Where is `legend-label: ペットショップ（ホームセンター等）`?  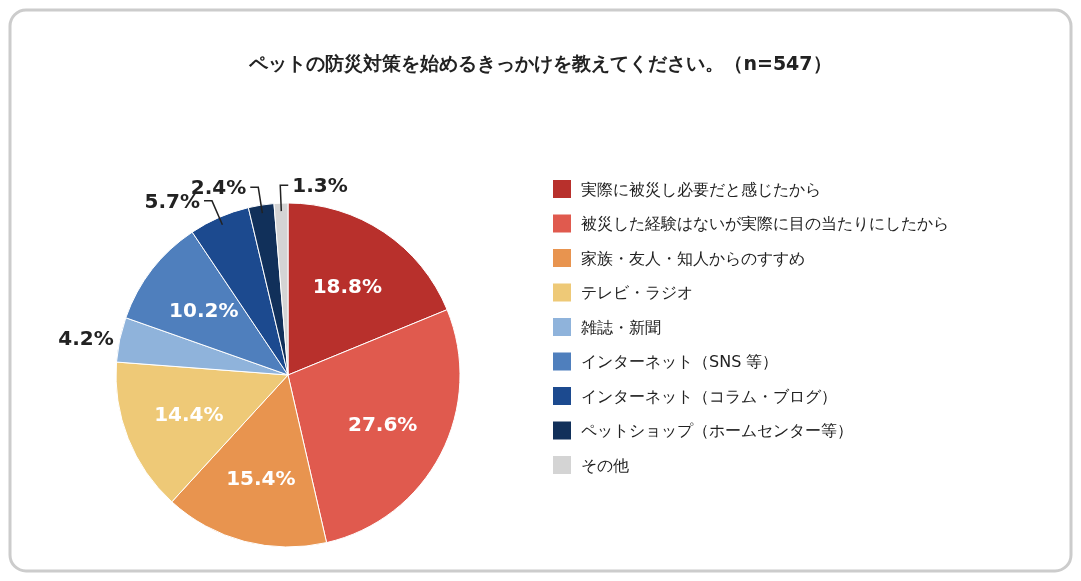
legend-label: ペットショップ（ホームセンター等） is located at coordinates (717, 431).